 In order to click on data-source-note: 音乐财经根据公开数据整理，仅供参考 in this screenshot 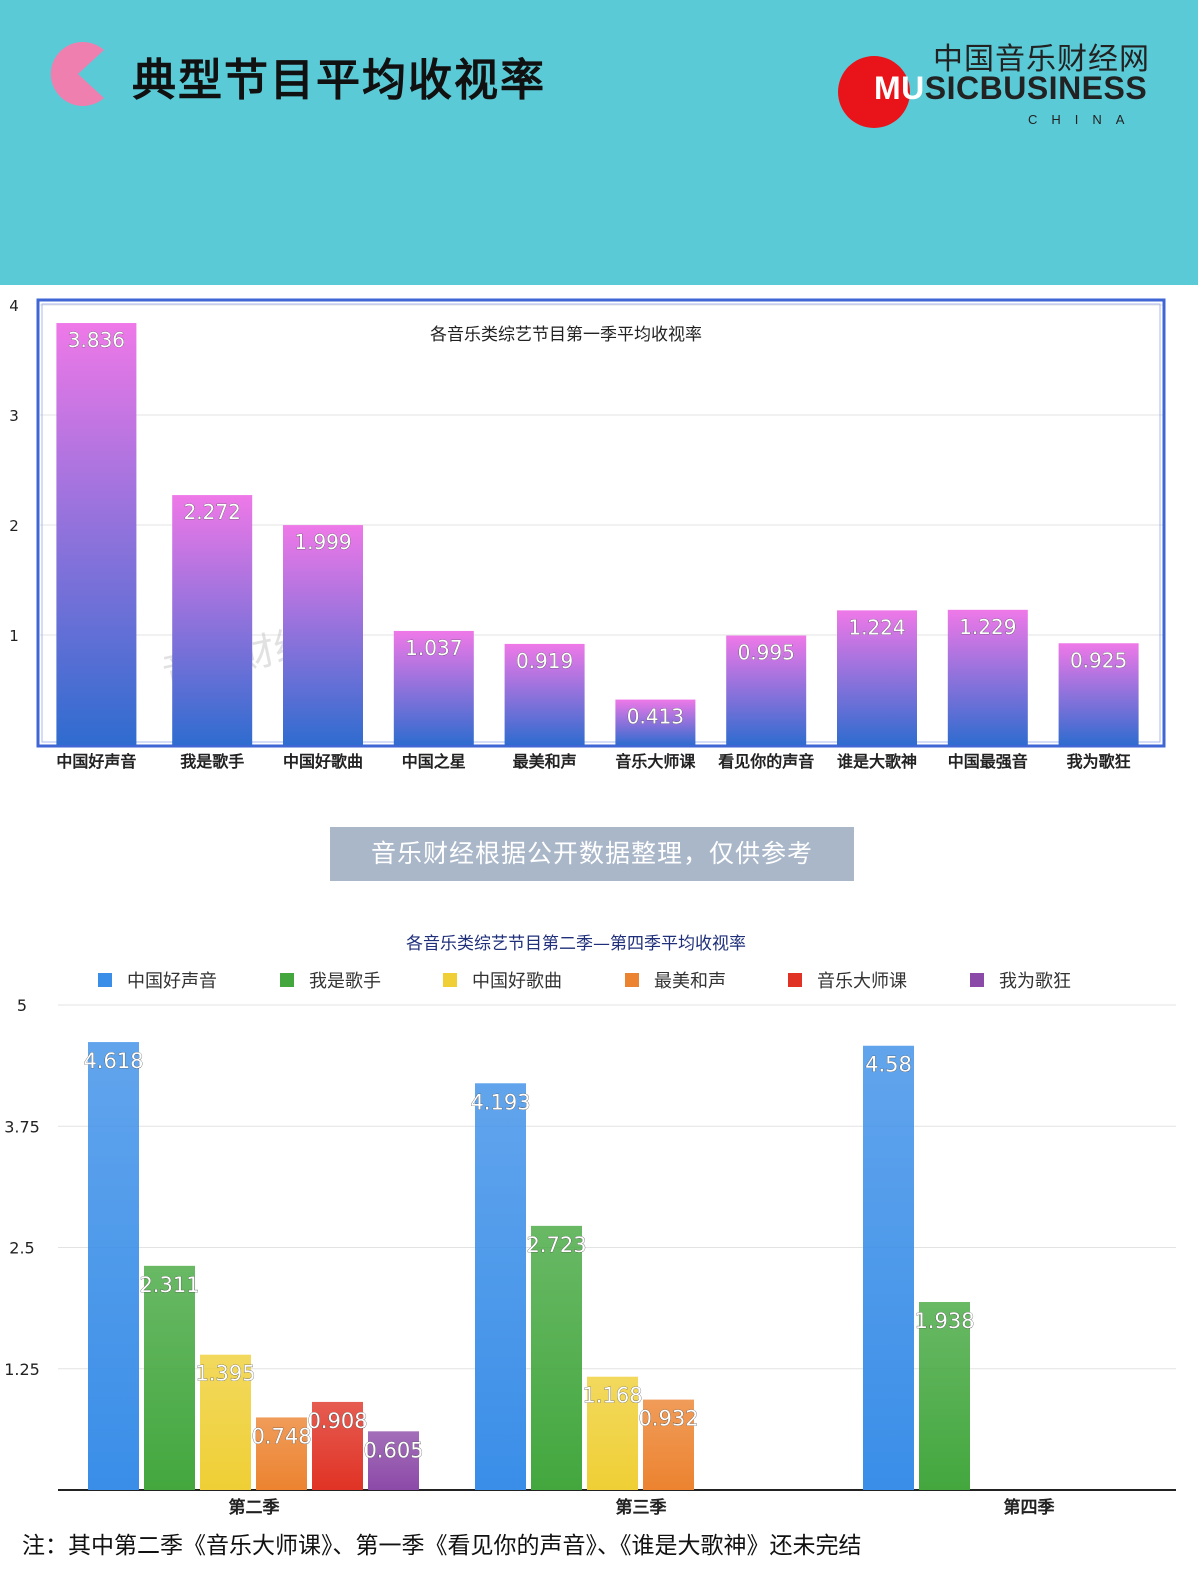, I will do `click(592, 854)`.